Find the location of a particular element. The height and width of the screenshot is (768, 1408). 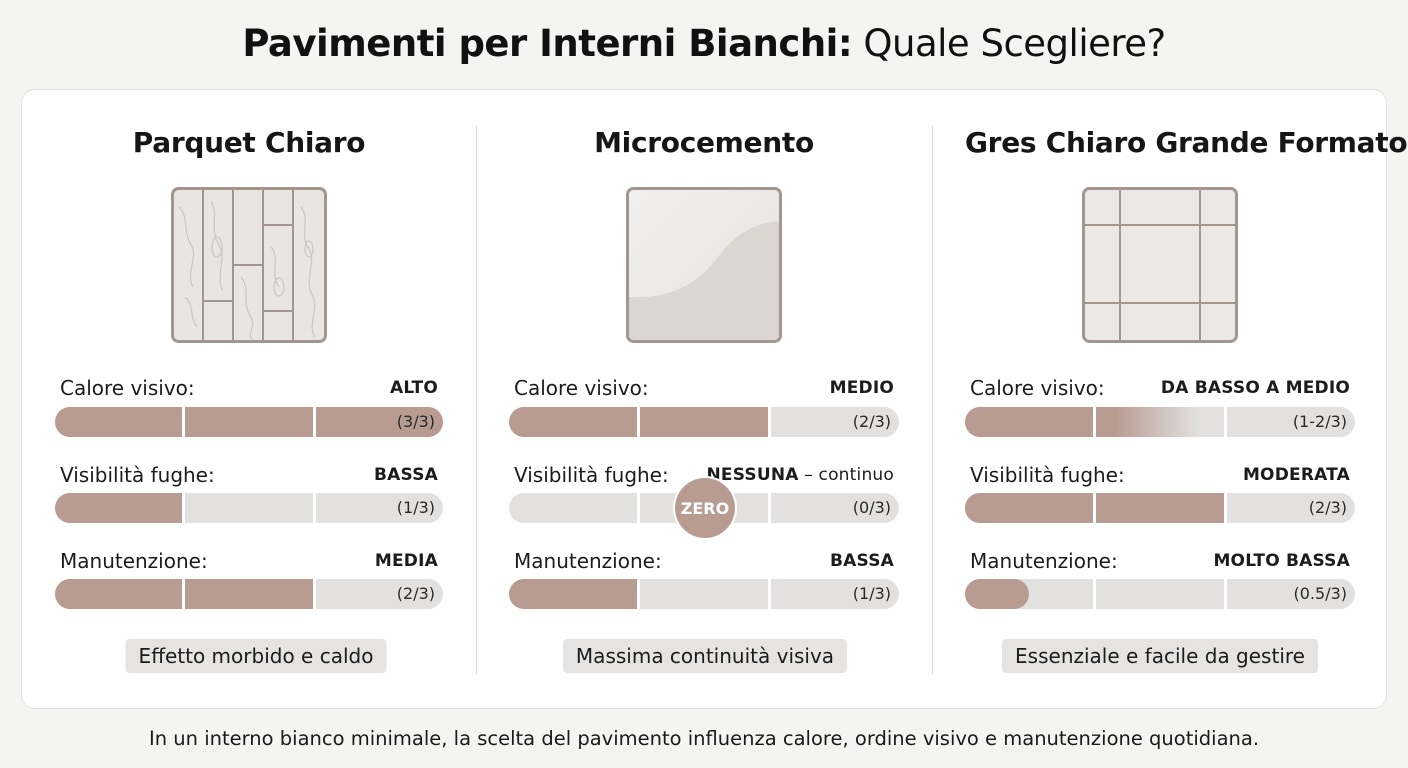

rating-bar: (0.5/3) is located at coordinates (1160, 594).